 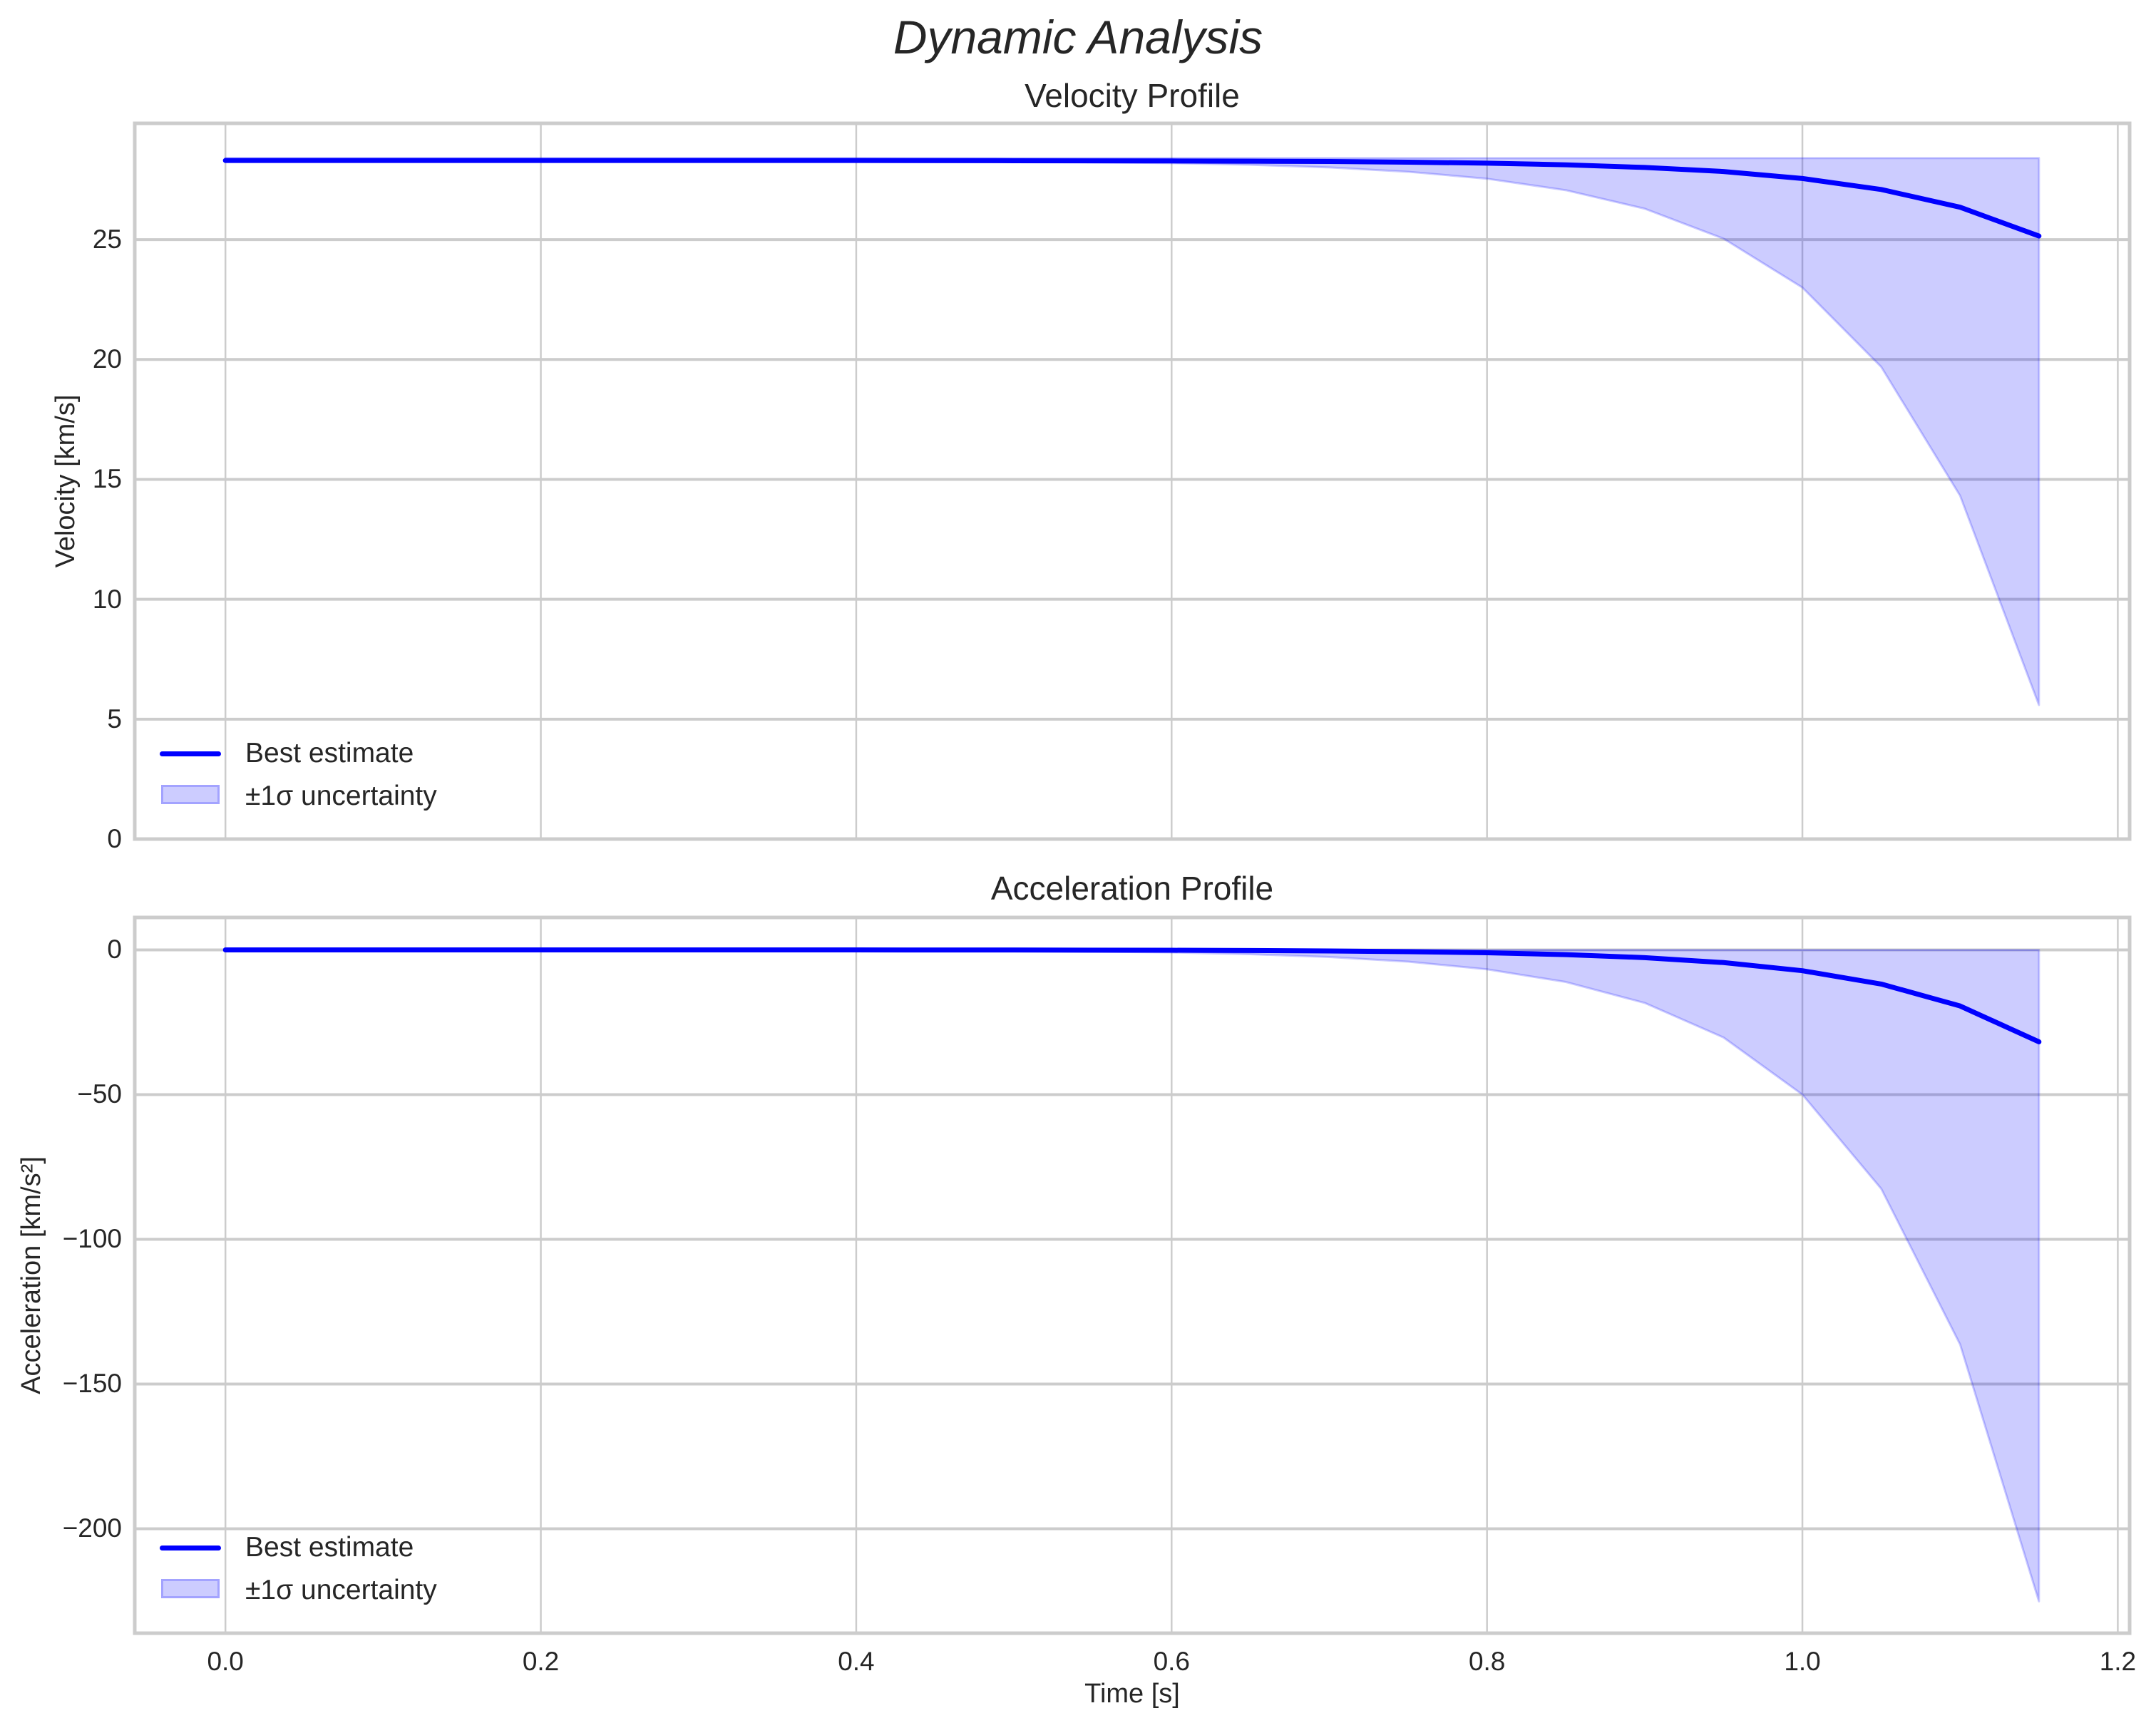 What do you see at coordinates (856, 1661) in the screenshot?
I see `x-tick-label: 0.4` at bounding box center [856, 1661].